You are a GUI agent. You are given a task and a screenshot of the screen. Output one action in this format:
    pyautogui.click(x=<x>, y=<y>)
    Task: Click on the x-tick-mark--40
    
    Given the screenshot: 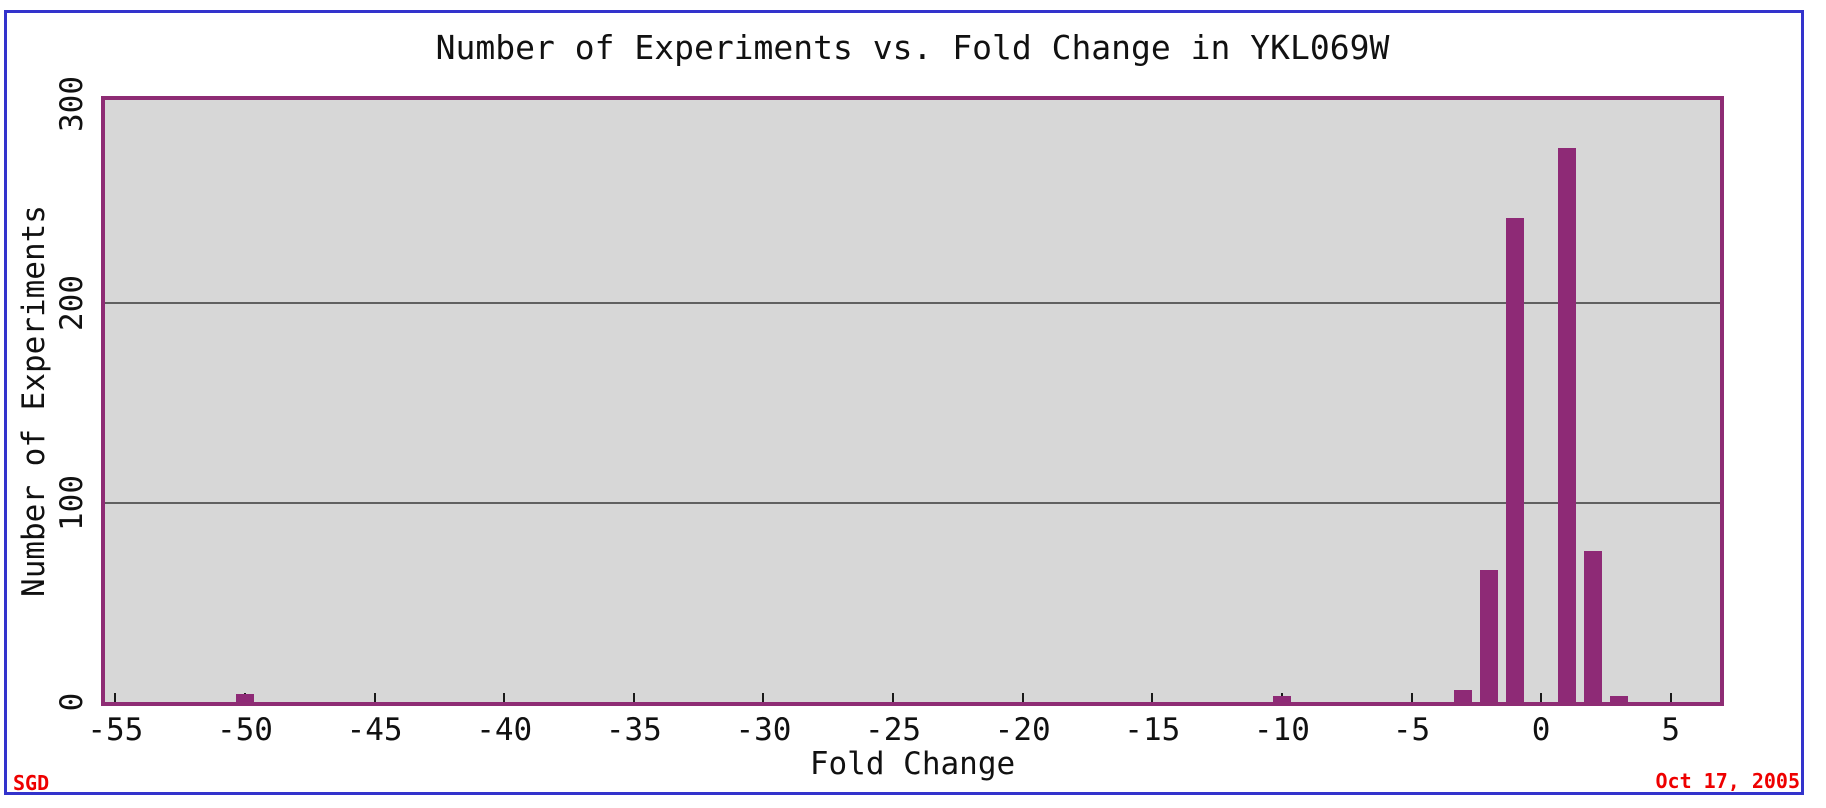 What is the action you would take?
    pyautogui.click(x=504, y=697)
    